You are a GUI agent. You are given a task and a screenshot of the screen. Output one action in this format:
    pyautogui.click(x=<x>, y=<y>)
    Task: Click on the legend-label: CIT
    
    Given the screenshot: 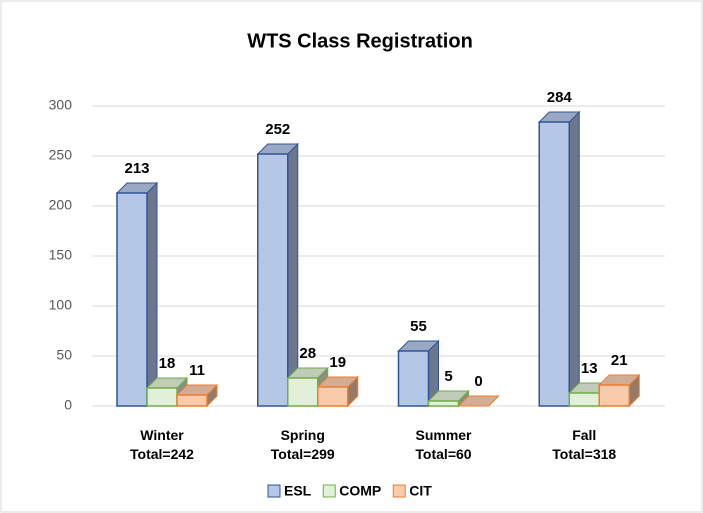 What is the action you would take?
    pyautogui.click(x=420, y=491)
    